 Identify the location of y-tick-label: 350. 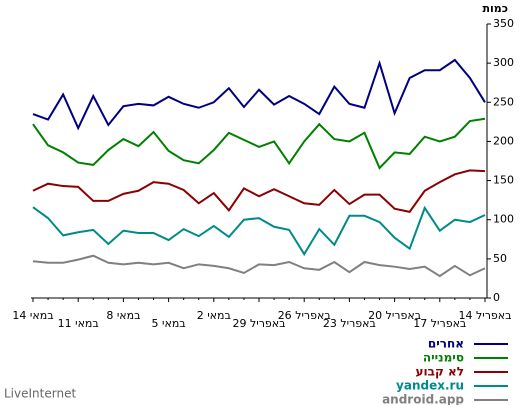
(503, 23).